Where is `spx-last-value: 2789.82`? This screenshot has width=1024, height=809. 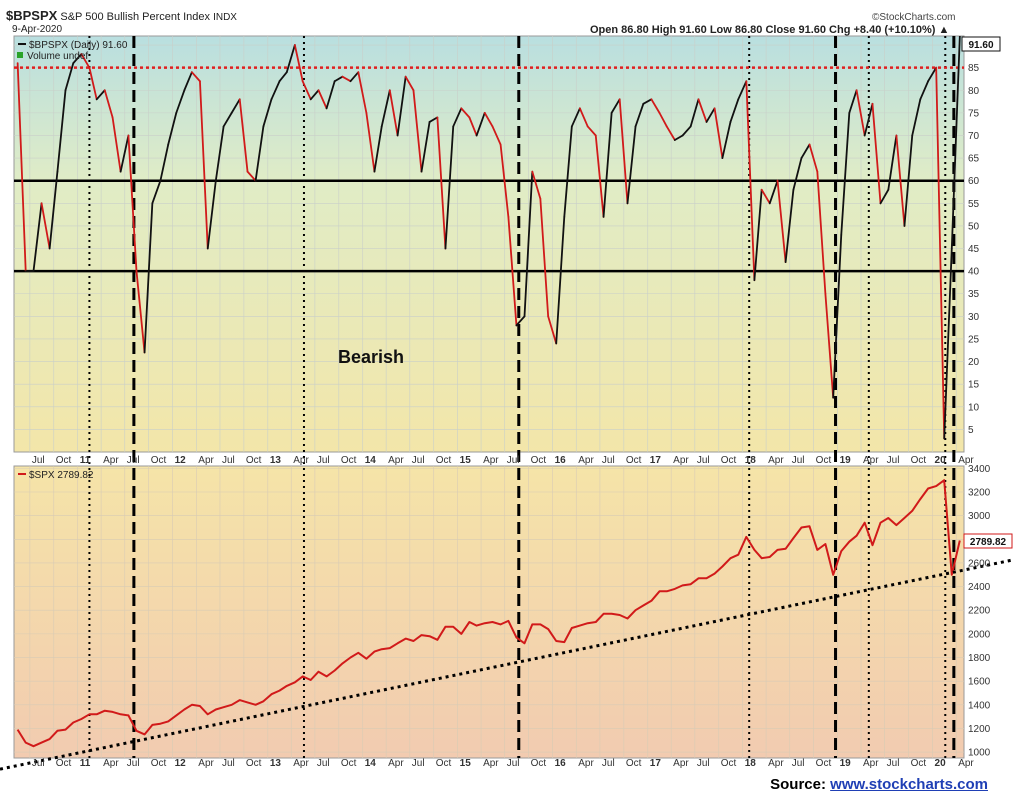 spx-last-value: 2789.82 is located at coordinates (988, 542).